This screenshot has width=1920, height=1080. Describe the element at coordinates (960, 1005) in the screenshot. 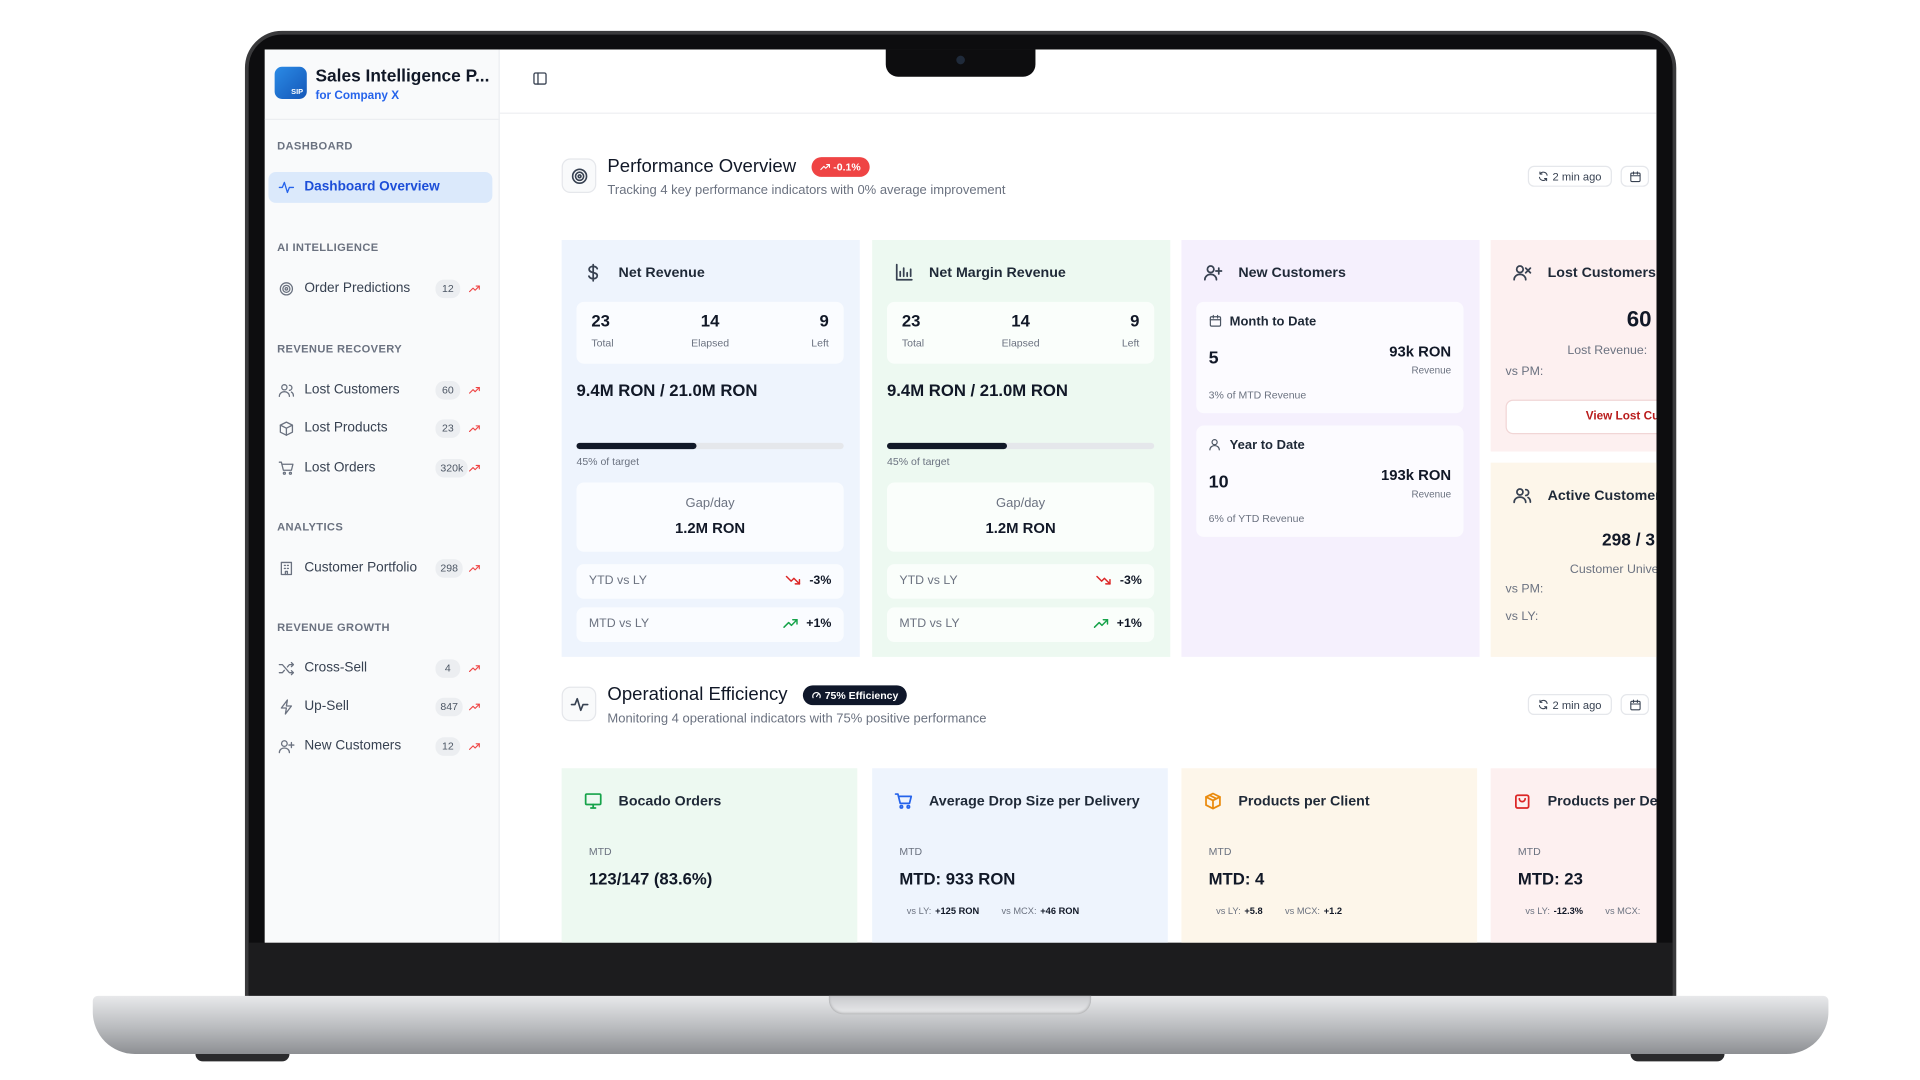

I see `base-groove` at that location.